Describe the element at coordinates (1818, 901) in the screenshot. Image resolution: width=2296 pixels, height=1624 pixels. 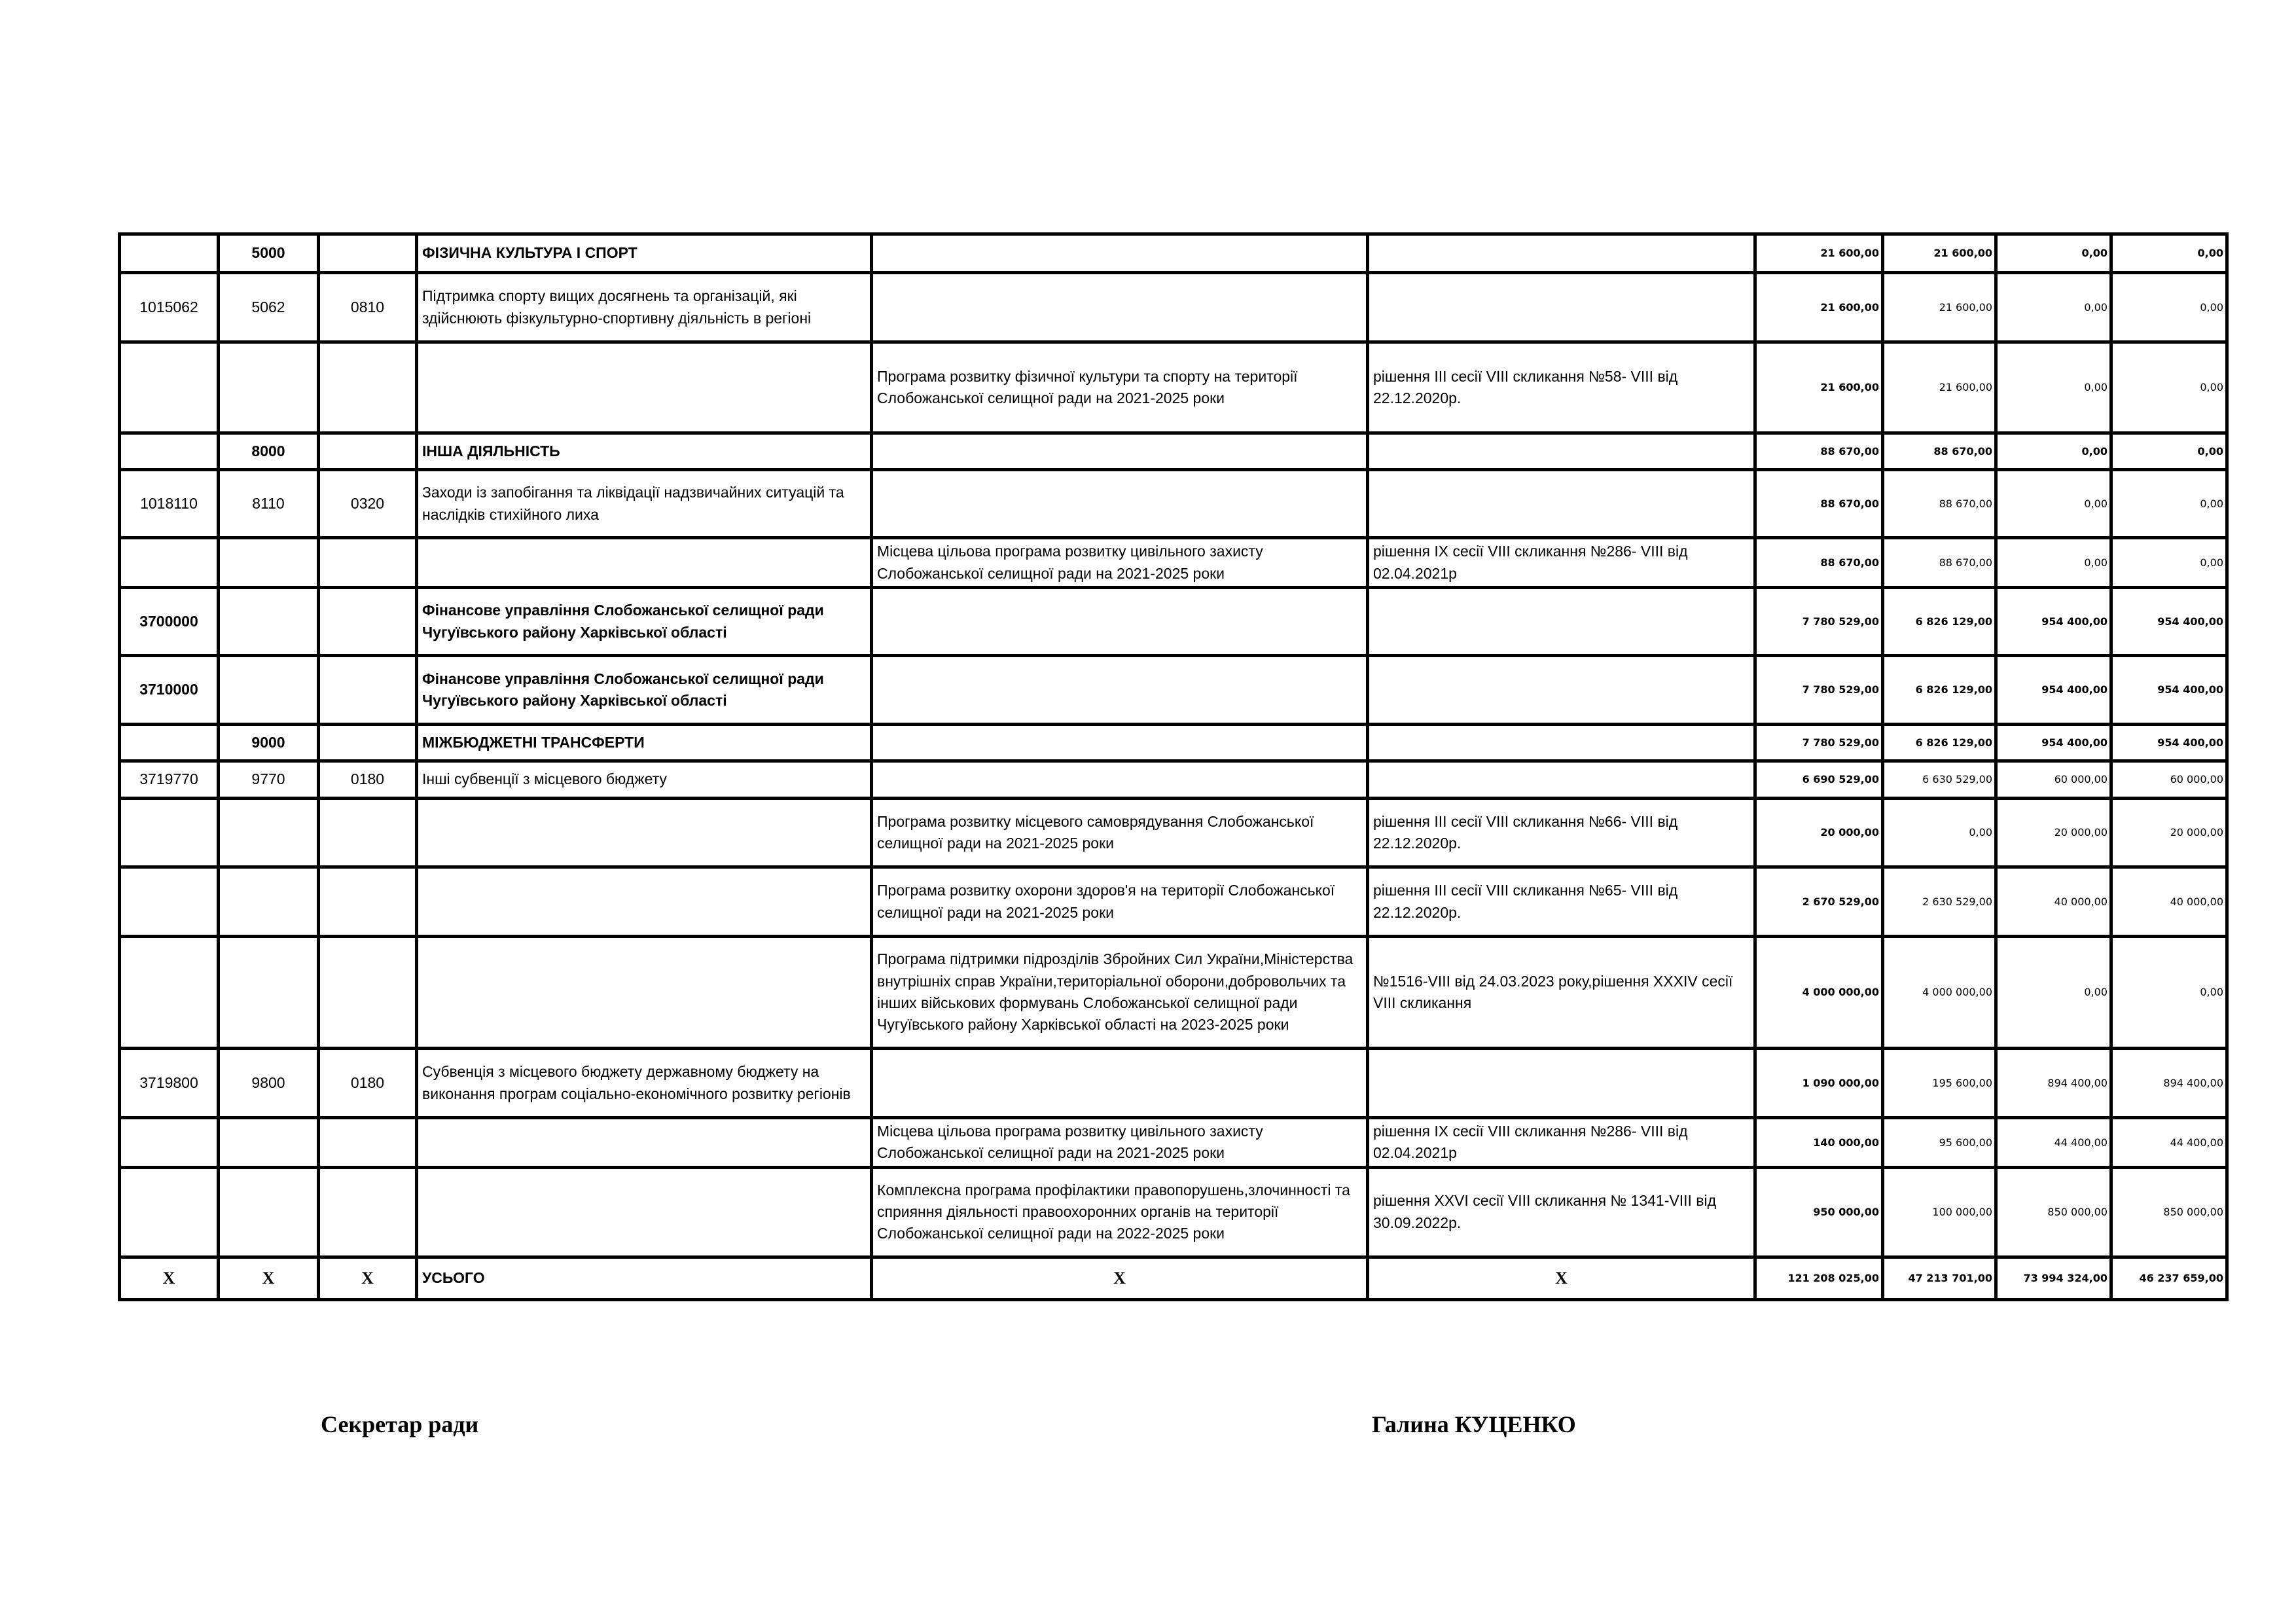
I see `cell-total: 2 670 529,00` at that location.